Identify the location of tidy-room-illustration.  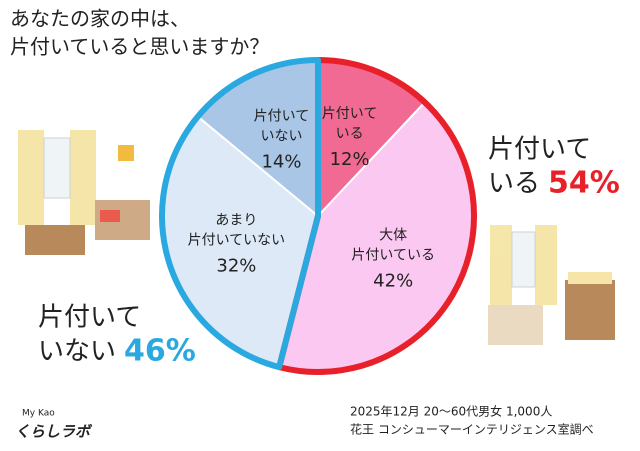
(551, 285).